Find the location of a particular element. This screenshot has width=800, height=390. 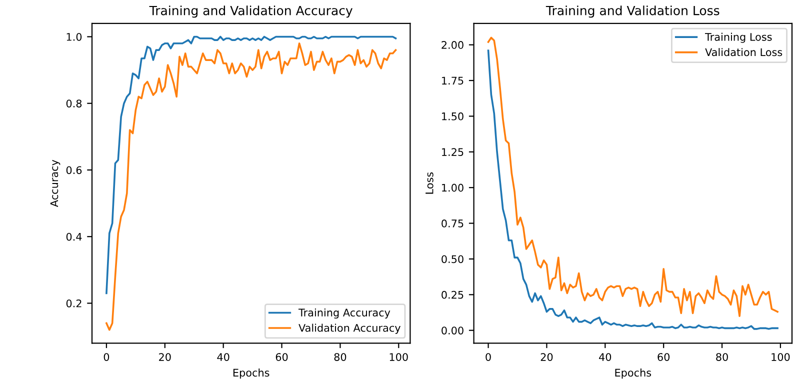

legend-label: Validation Accuracy is located at coordinates (349, 329).